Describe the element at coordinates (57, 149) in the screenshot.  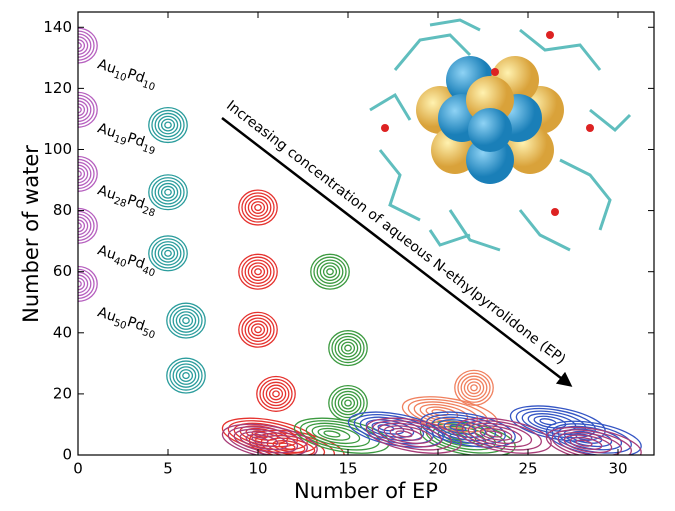
I see `y-tick-label: 100` at that location.